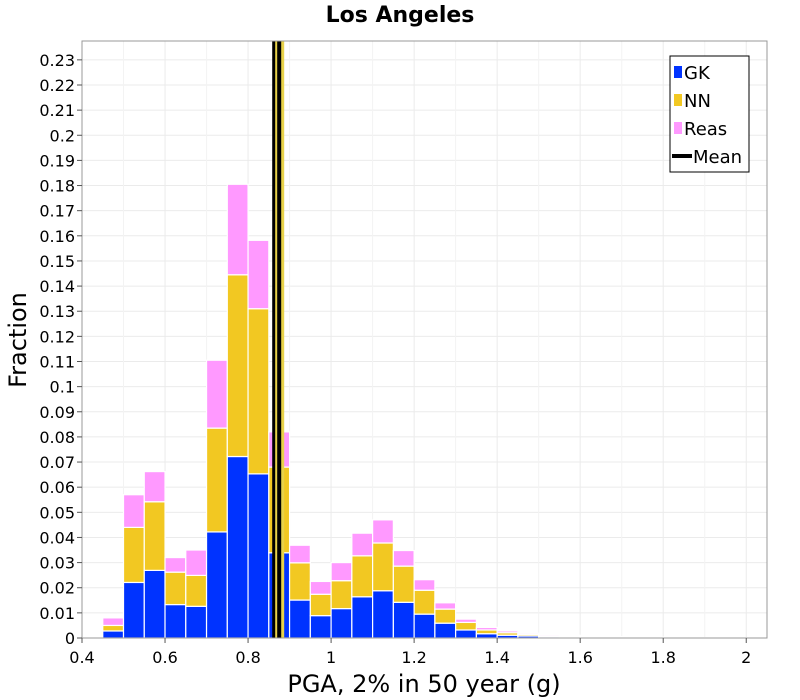 The height and width of the screenshot is (700, 800). I want to click on x-tick-label: 0.8, so click(247, 657).